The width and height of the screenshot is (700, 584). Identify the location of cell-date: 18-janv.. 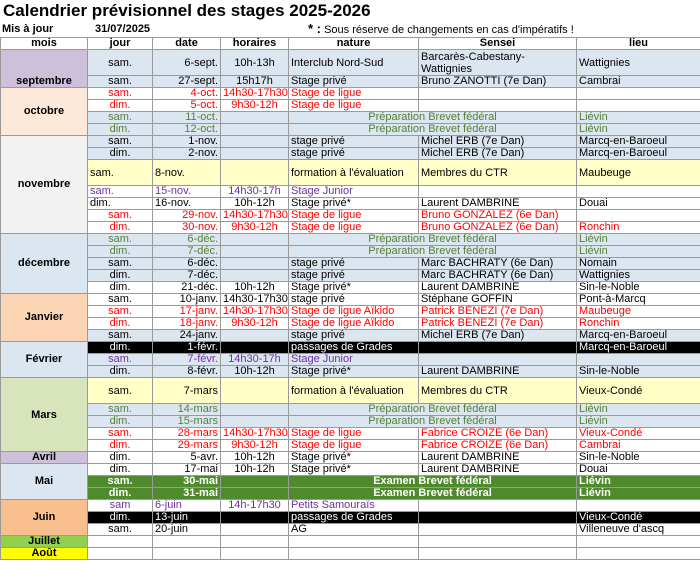
(186, 323).